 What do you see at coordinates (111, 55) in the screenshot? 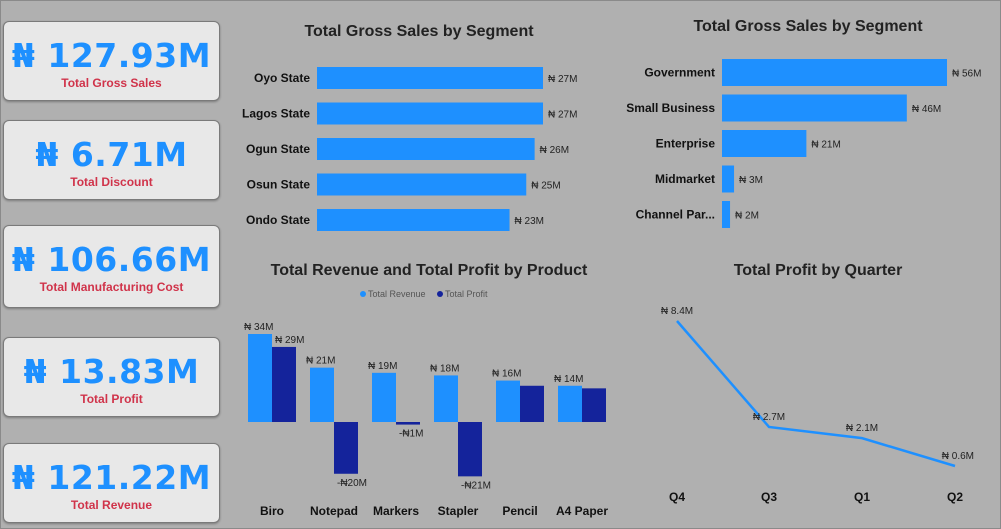
I see `kpi-value: ₦ 127.93M` at bounding box center [111, 55].